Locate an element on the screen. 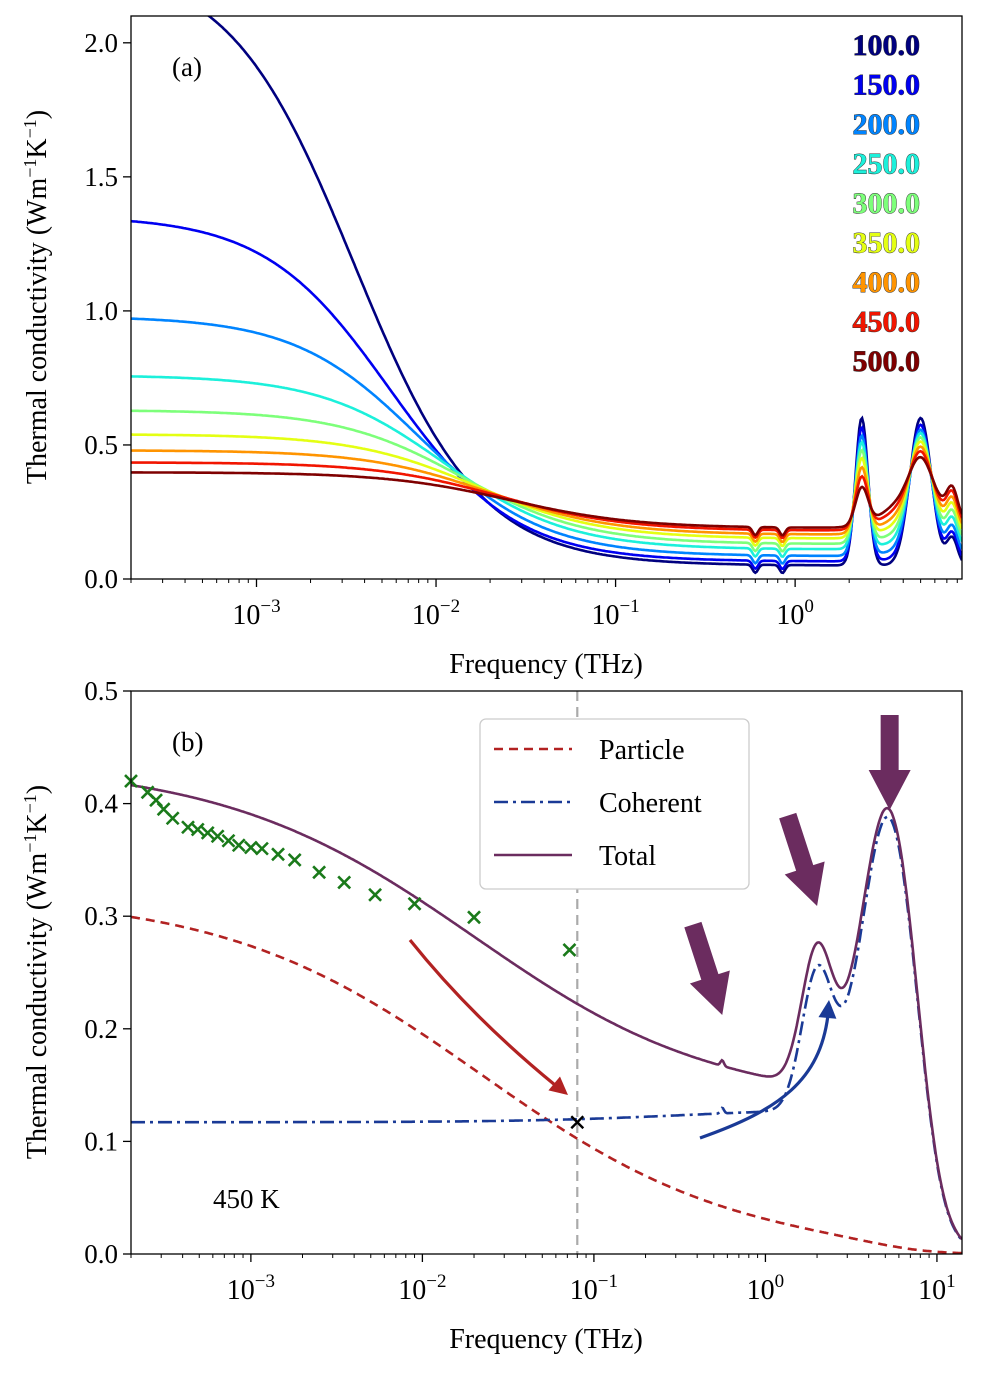  series-line-350-0K is located at coordinates (546, 490).